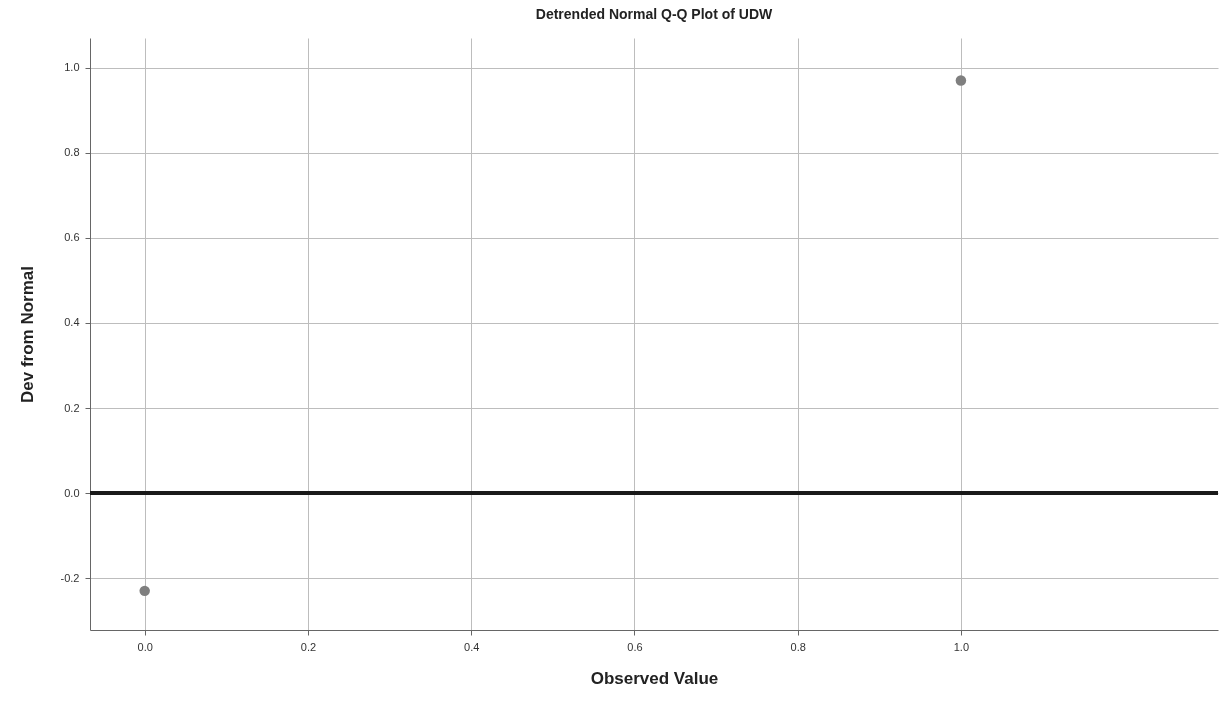 The height and width of the screenshot is (707, 1228). I want to click on x-tick-label: 0.0, so click(145, 646).